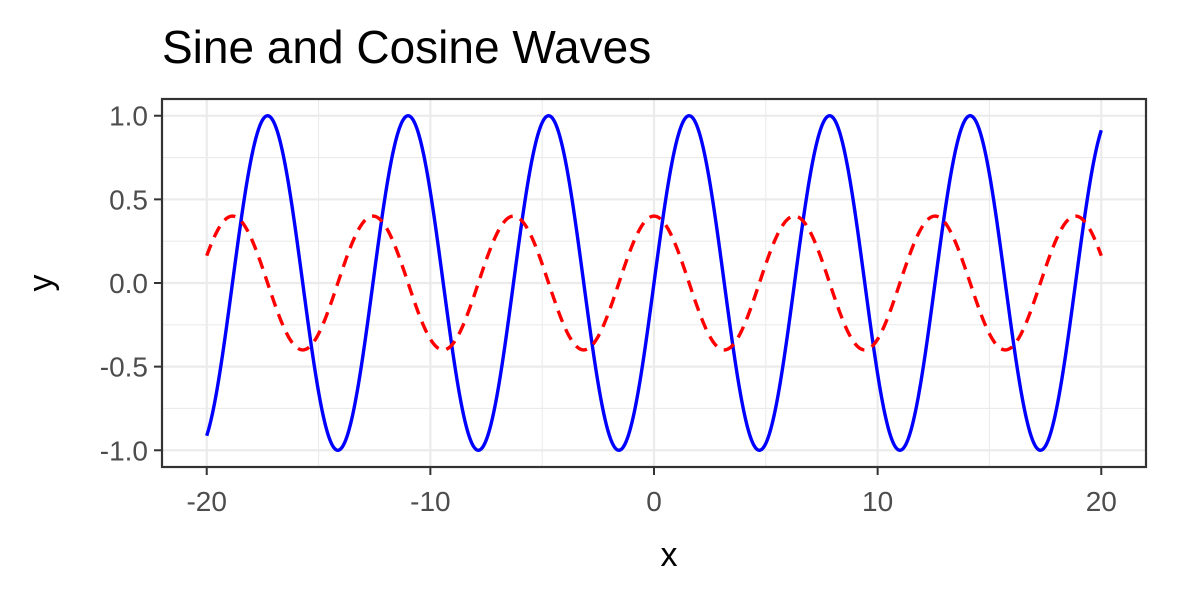  I want to click on x-axis-ticks: -20 -10 0 10 20, so click(651, 492).